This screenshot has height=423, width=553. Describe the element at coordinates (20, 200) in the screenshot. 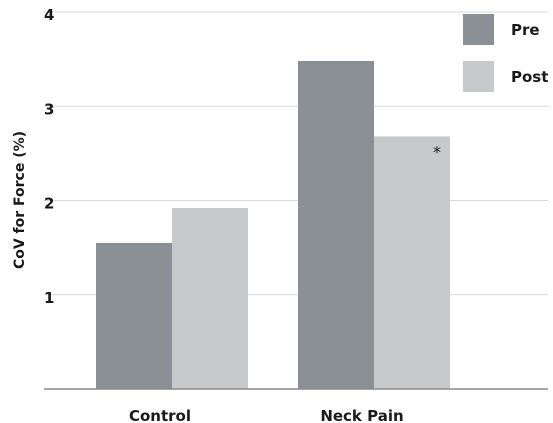

I see `y-axis-label: CoV for Force (%)` at that location.